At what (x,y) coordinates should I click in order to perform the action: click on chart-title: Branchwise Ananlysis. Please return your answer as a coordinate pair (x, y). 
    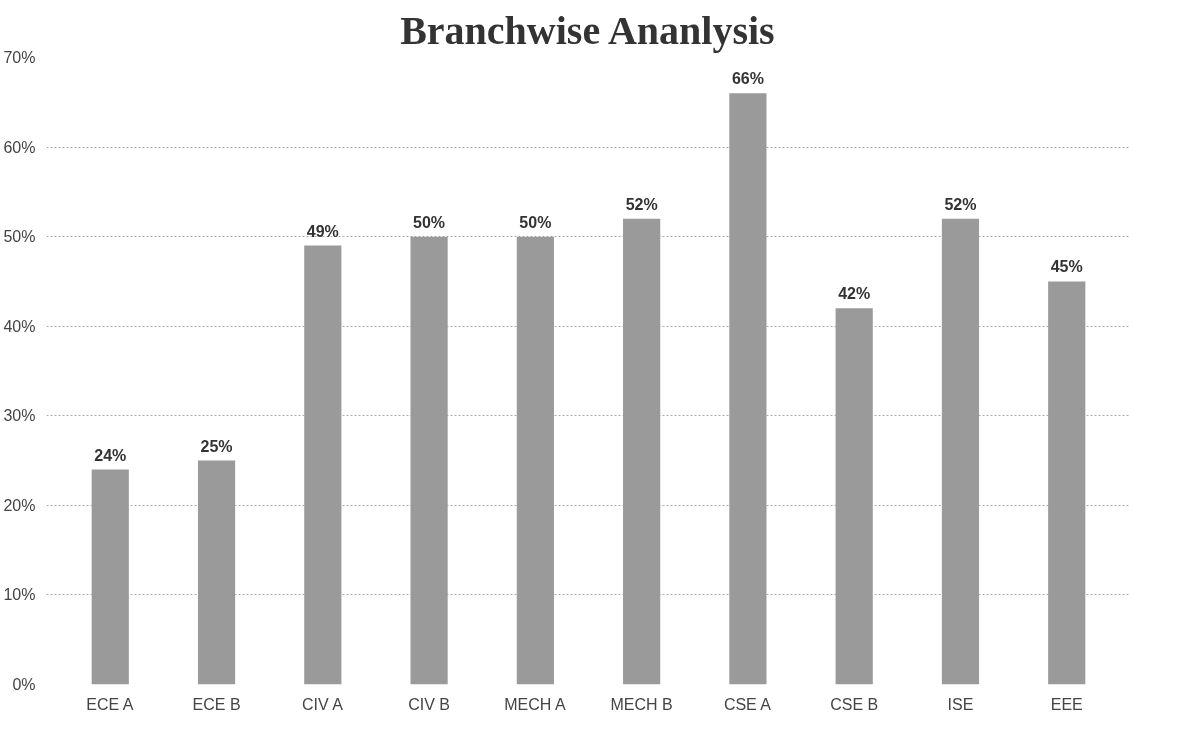
    Looking at the image, I should click on (587, 30).